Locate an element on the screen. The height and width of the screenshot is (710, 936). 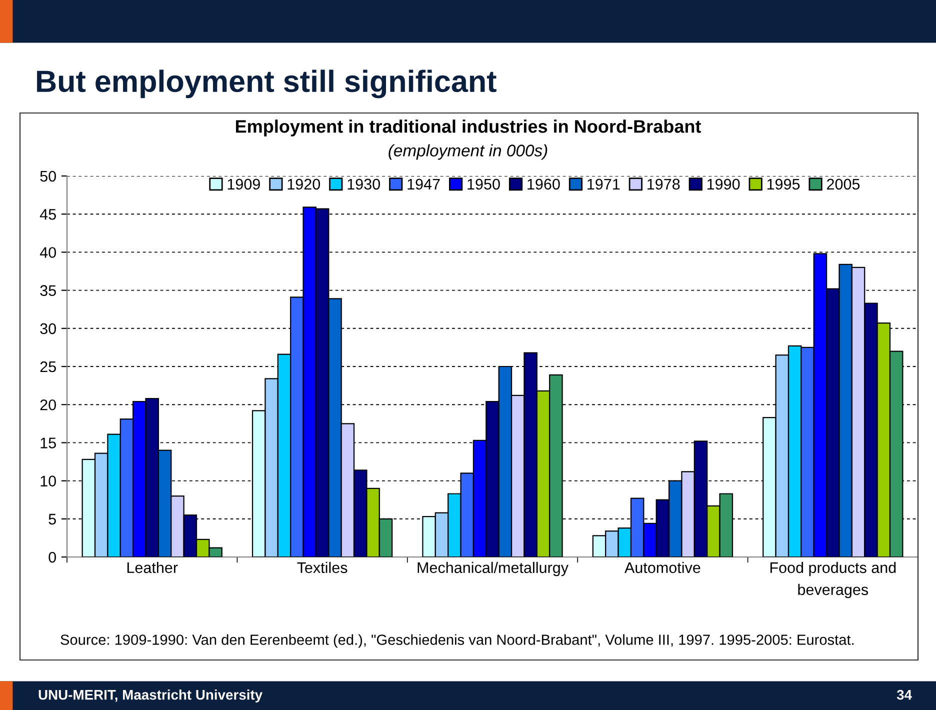
y-tick-label: 25 is located at coordinates (48, 366).